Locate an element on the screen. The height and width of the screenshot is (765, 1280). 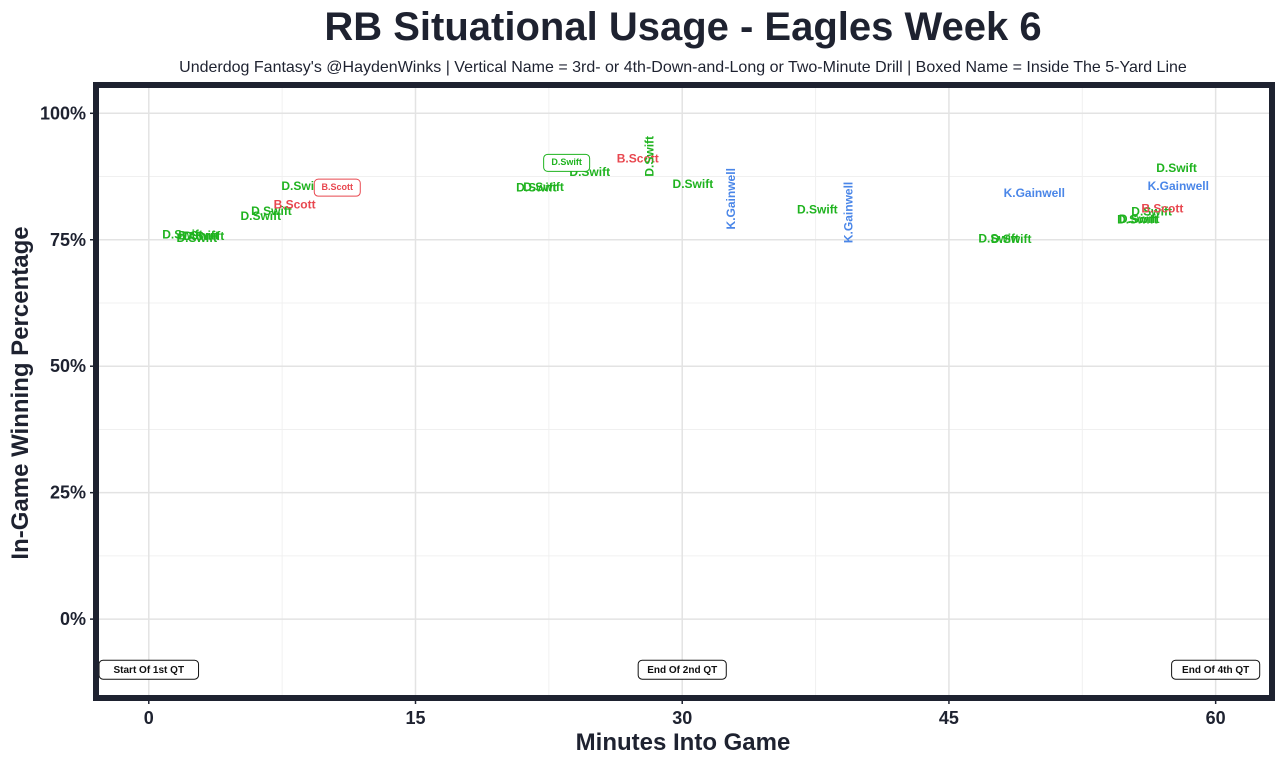
quarter-annotation: End Of 4th QT is located at coordinates (1216, 669).